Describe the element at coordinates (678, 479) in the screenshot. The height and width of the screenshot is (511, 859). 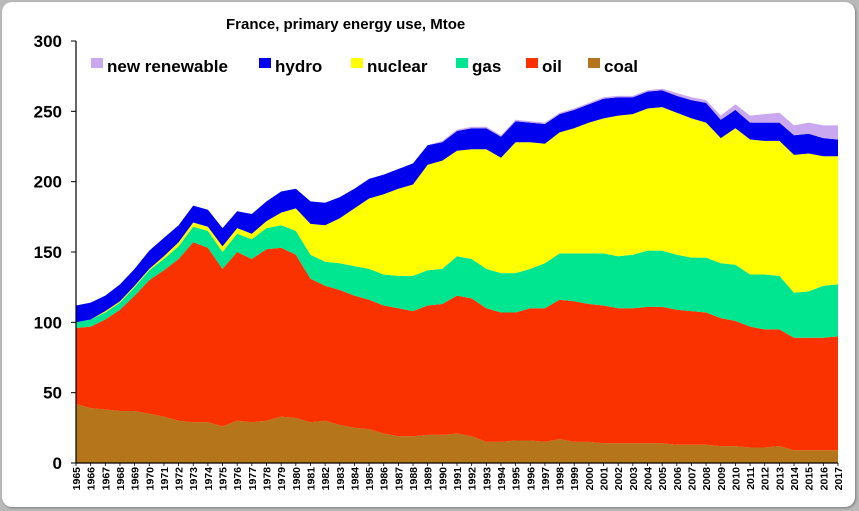
I see `x-tick-label: 2006` at that location.